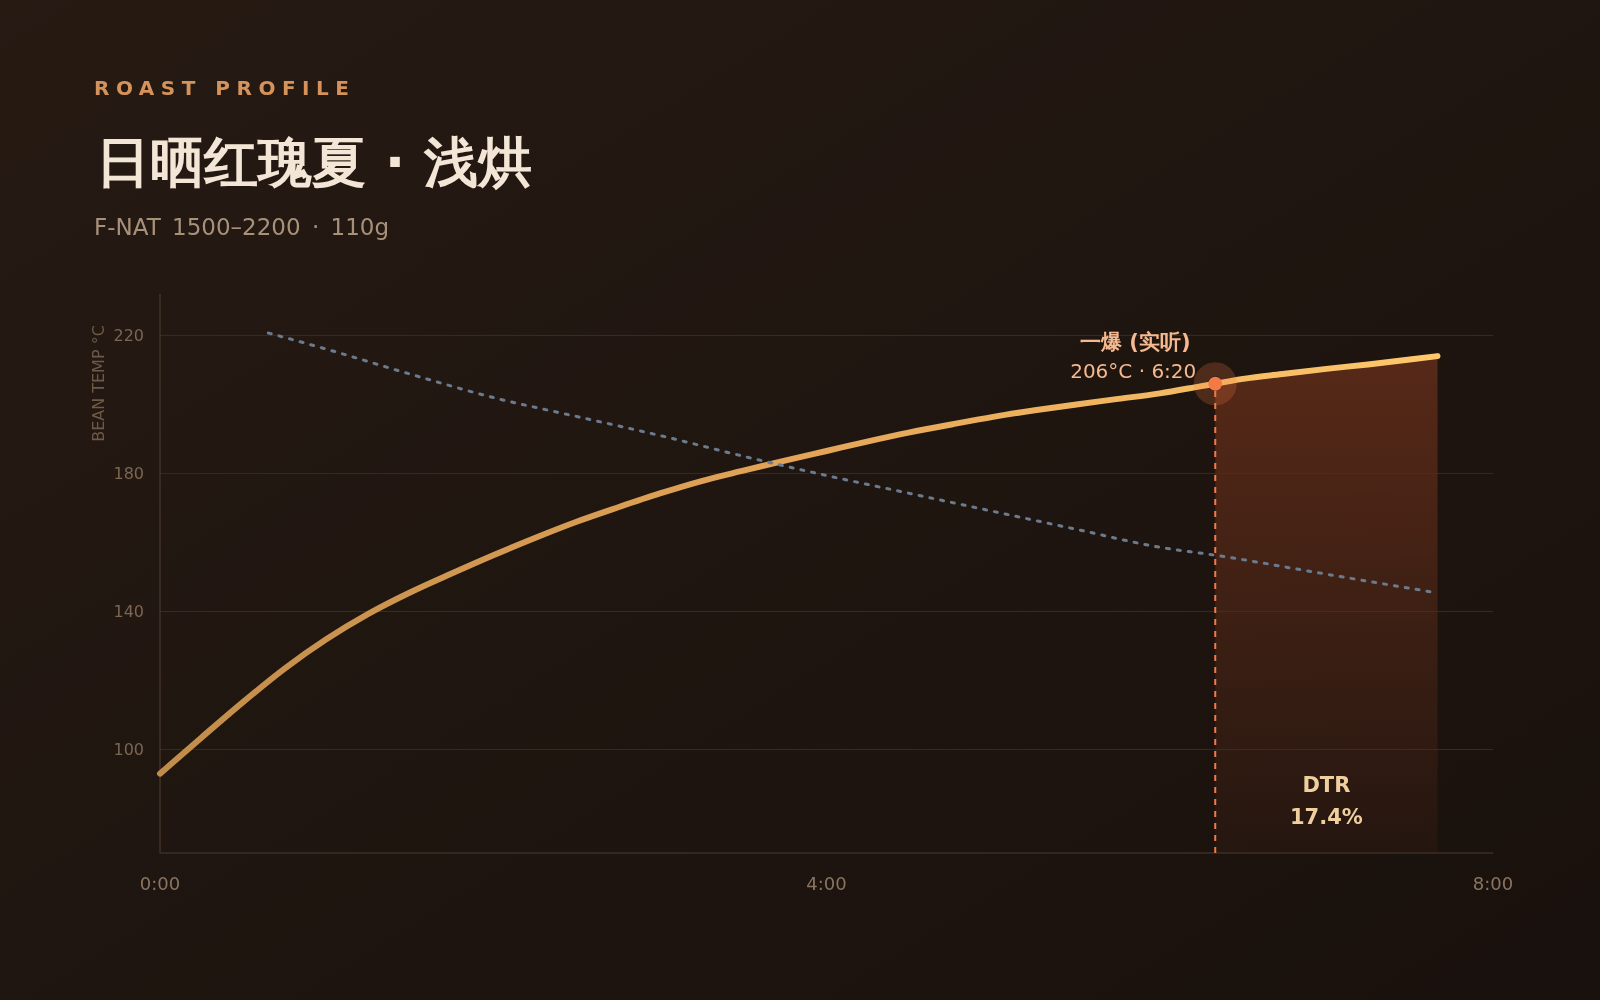  What do you see at coordinates (160, 883) in the screenshot?
I see `x-tick-label: 0:00` at bounding box center [160, 883].